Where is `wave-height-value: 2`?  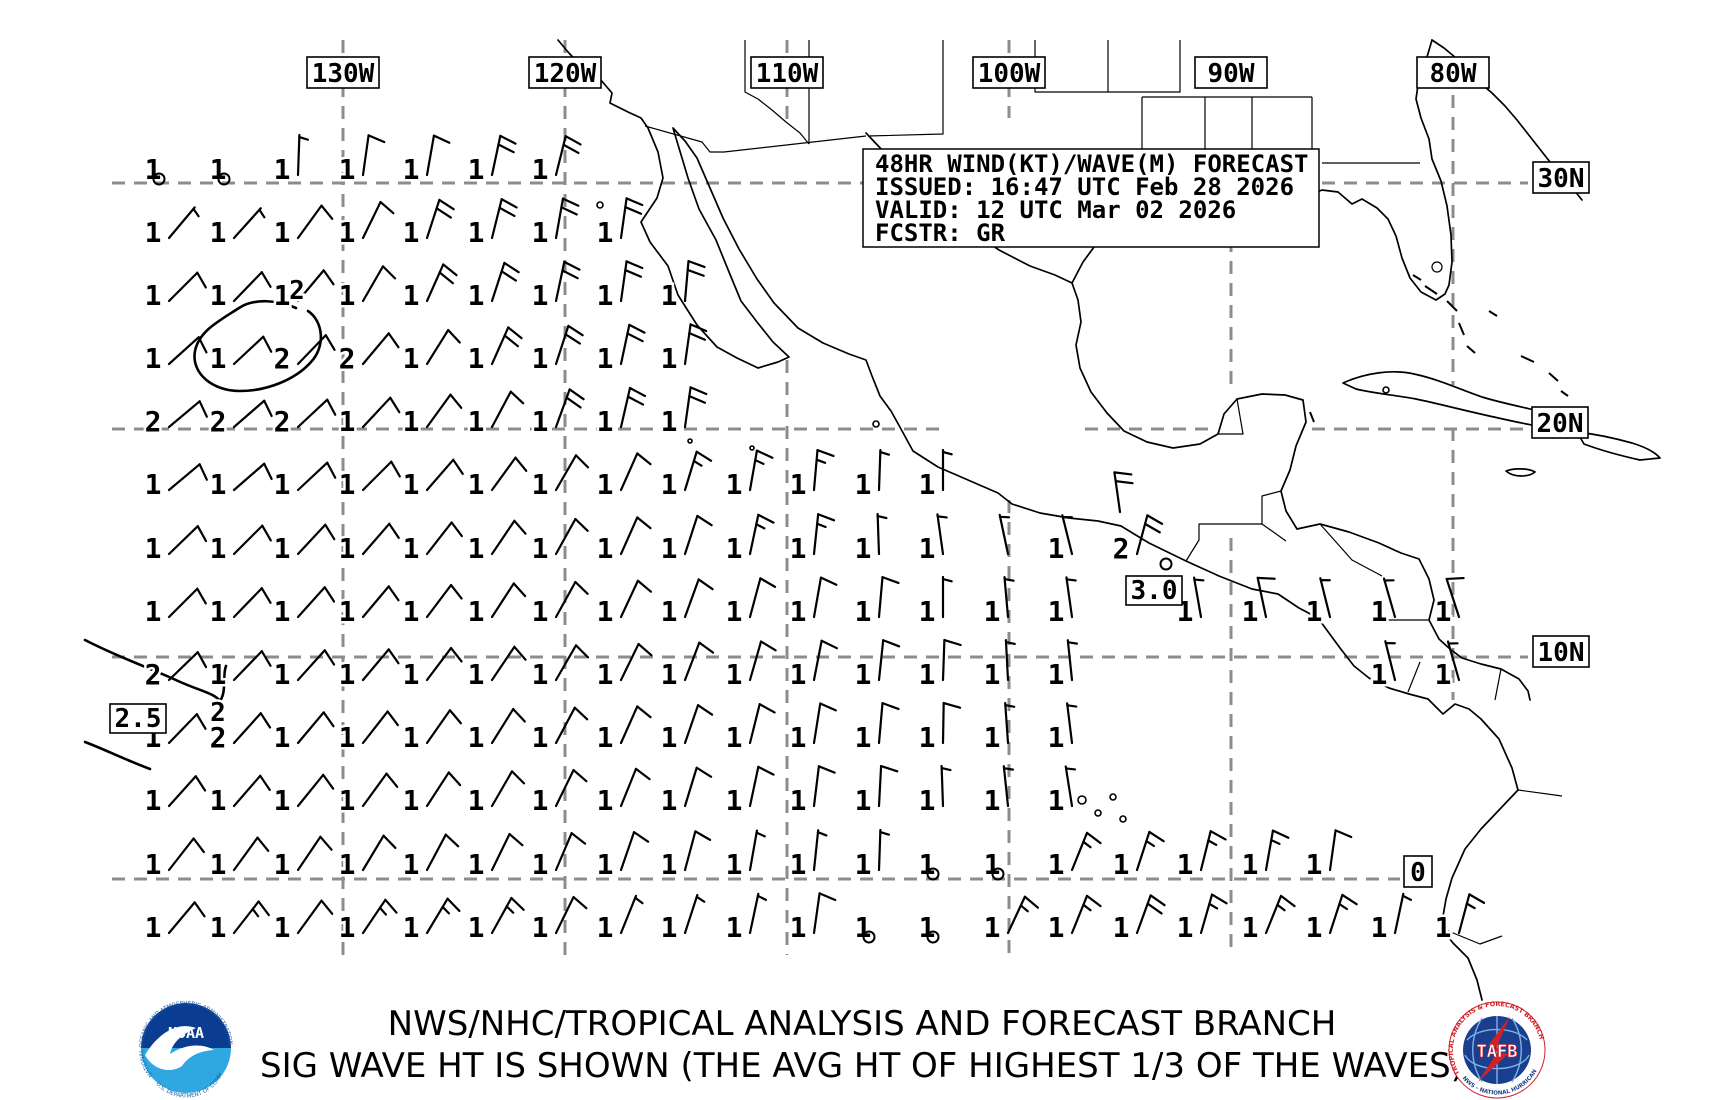
wave-height-value: 2 is located at coordinates (153, 421).